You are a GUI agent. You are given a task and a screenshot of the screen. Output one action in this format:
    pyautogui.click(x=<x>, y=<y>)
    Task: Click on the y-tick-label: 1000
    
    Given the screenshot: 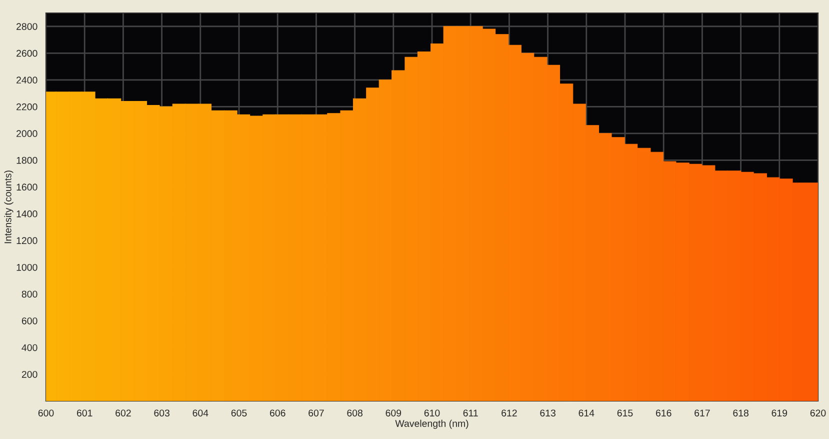 What is the action you would take?
    pyautogui.click(x=27, y=267)
    